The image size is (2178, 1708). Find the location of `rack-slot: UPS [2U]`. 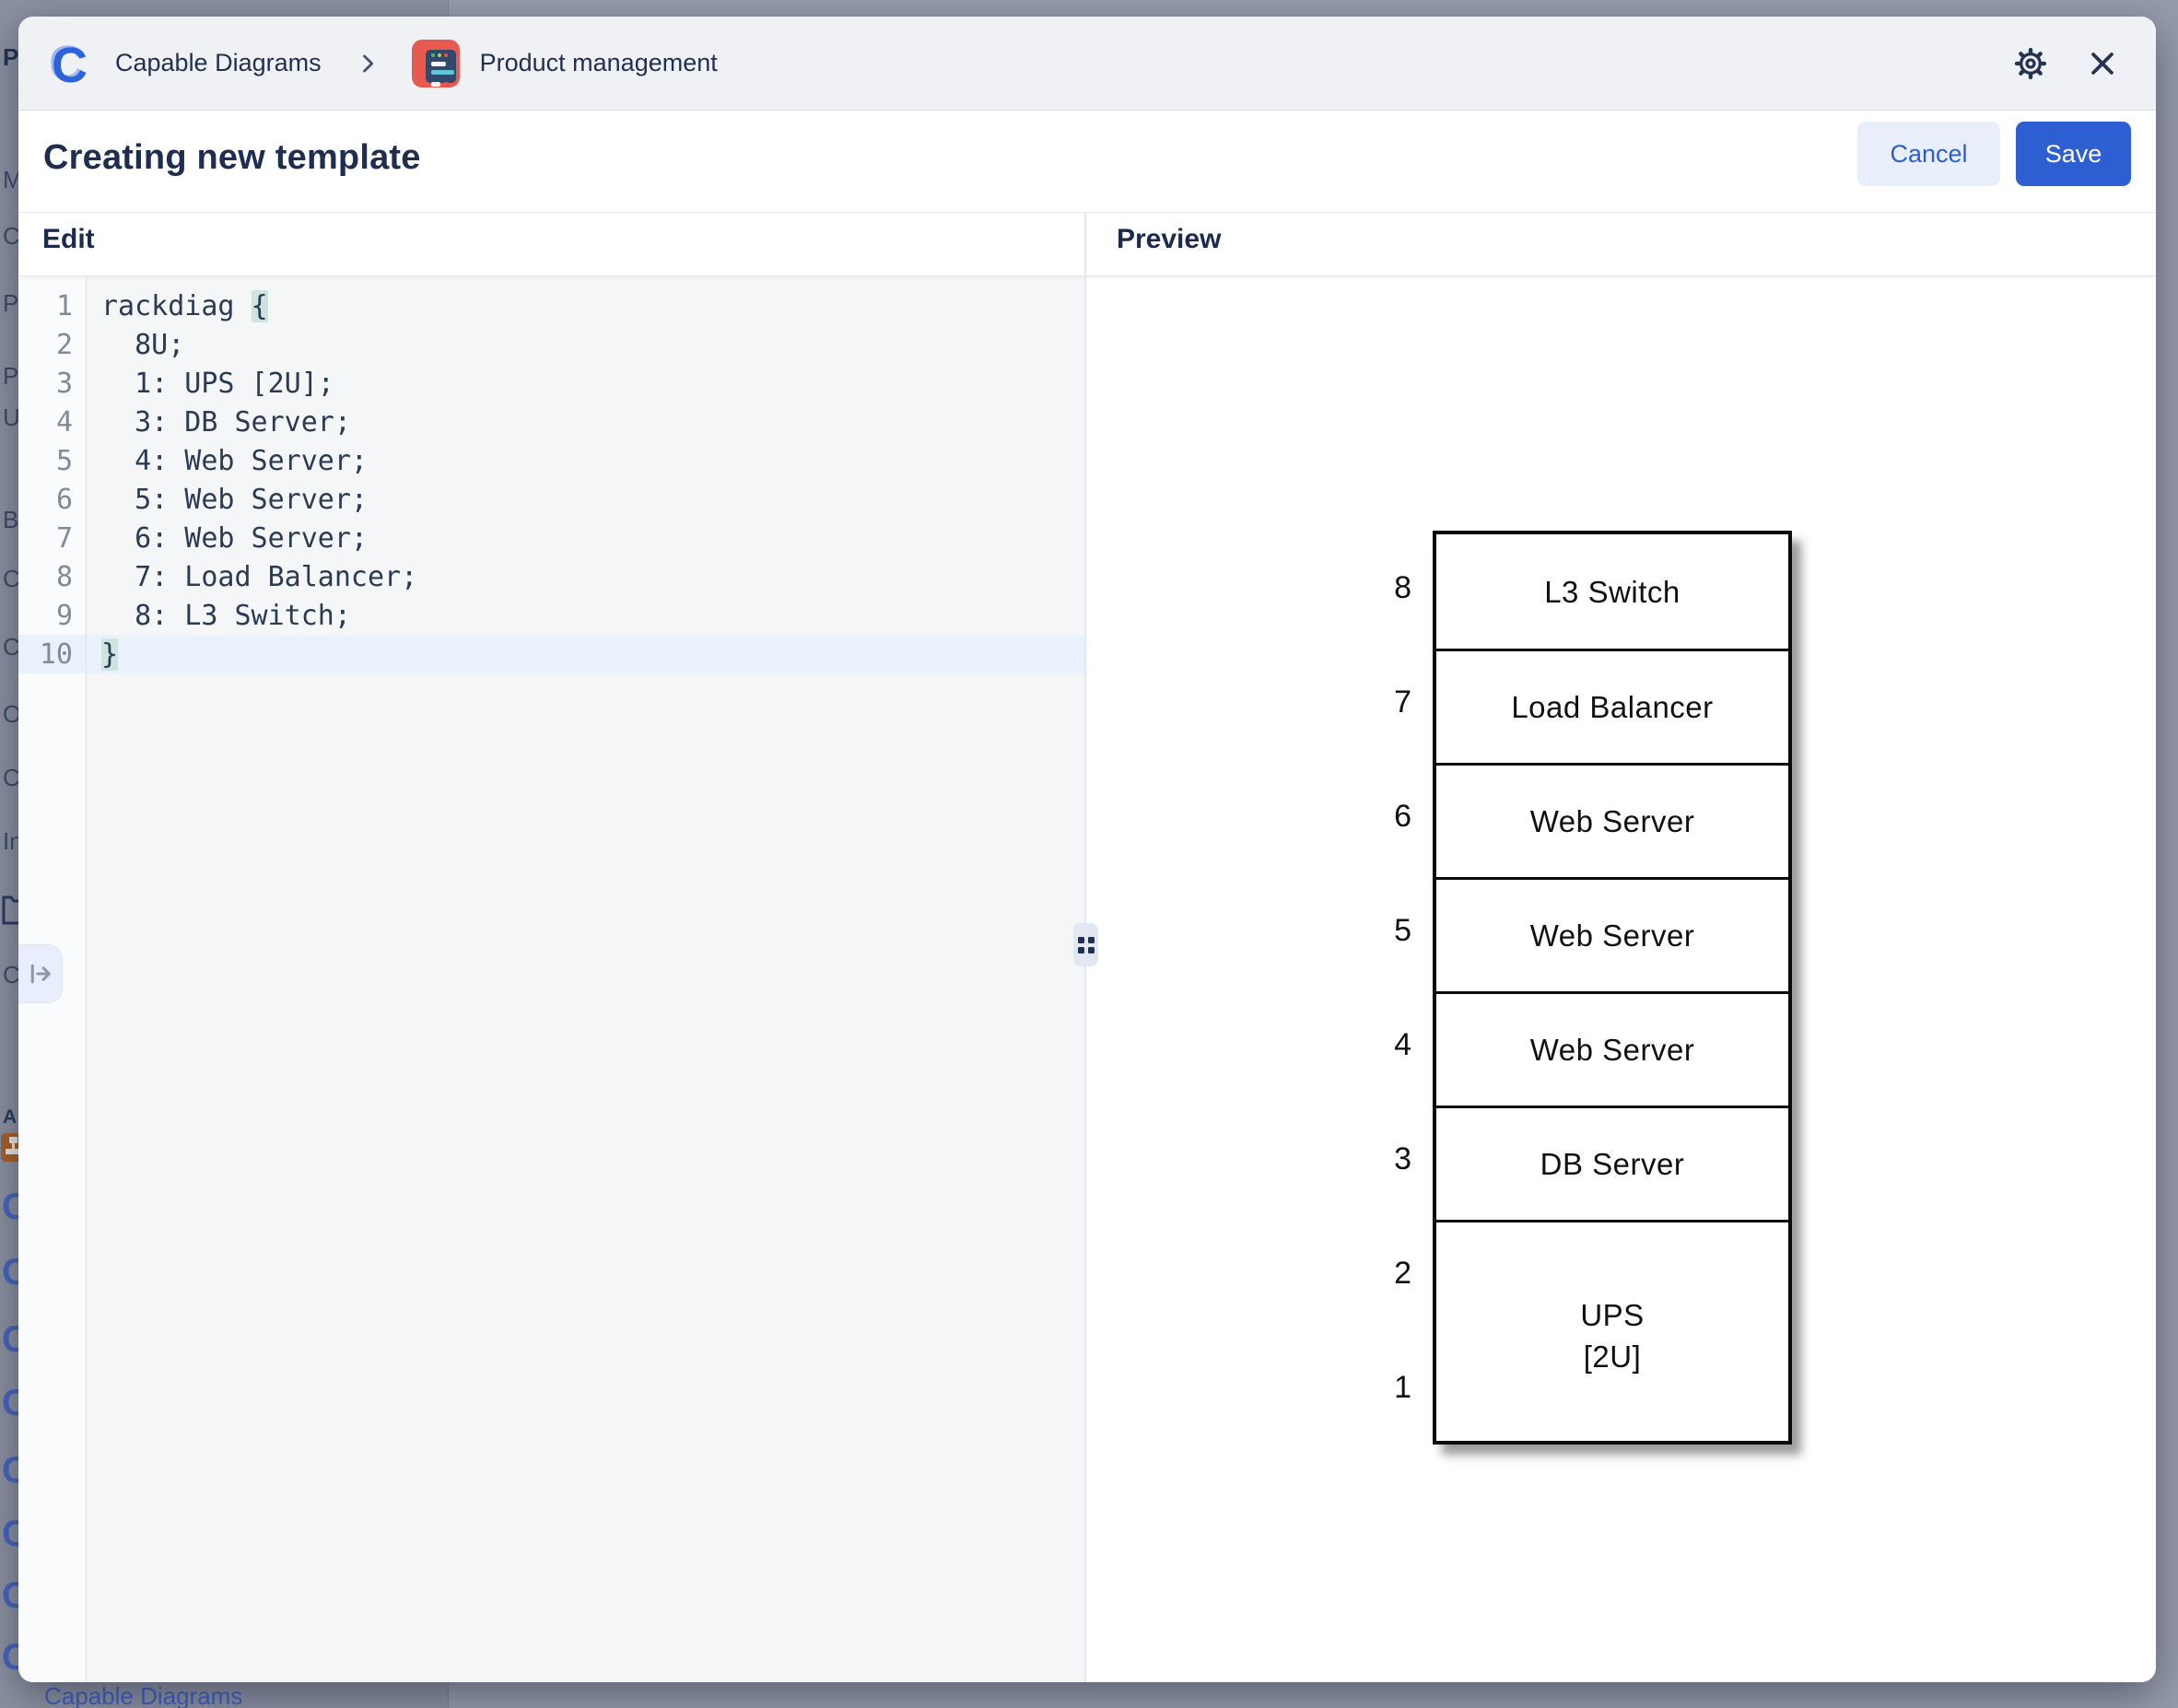

rack-slot: UPS [2U] is located at coordinates (1612, 1334).